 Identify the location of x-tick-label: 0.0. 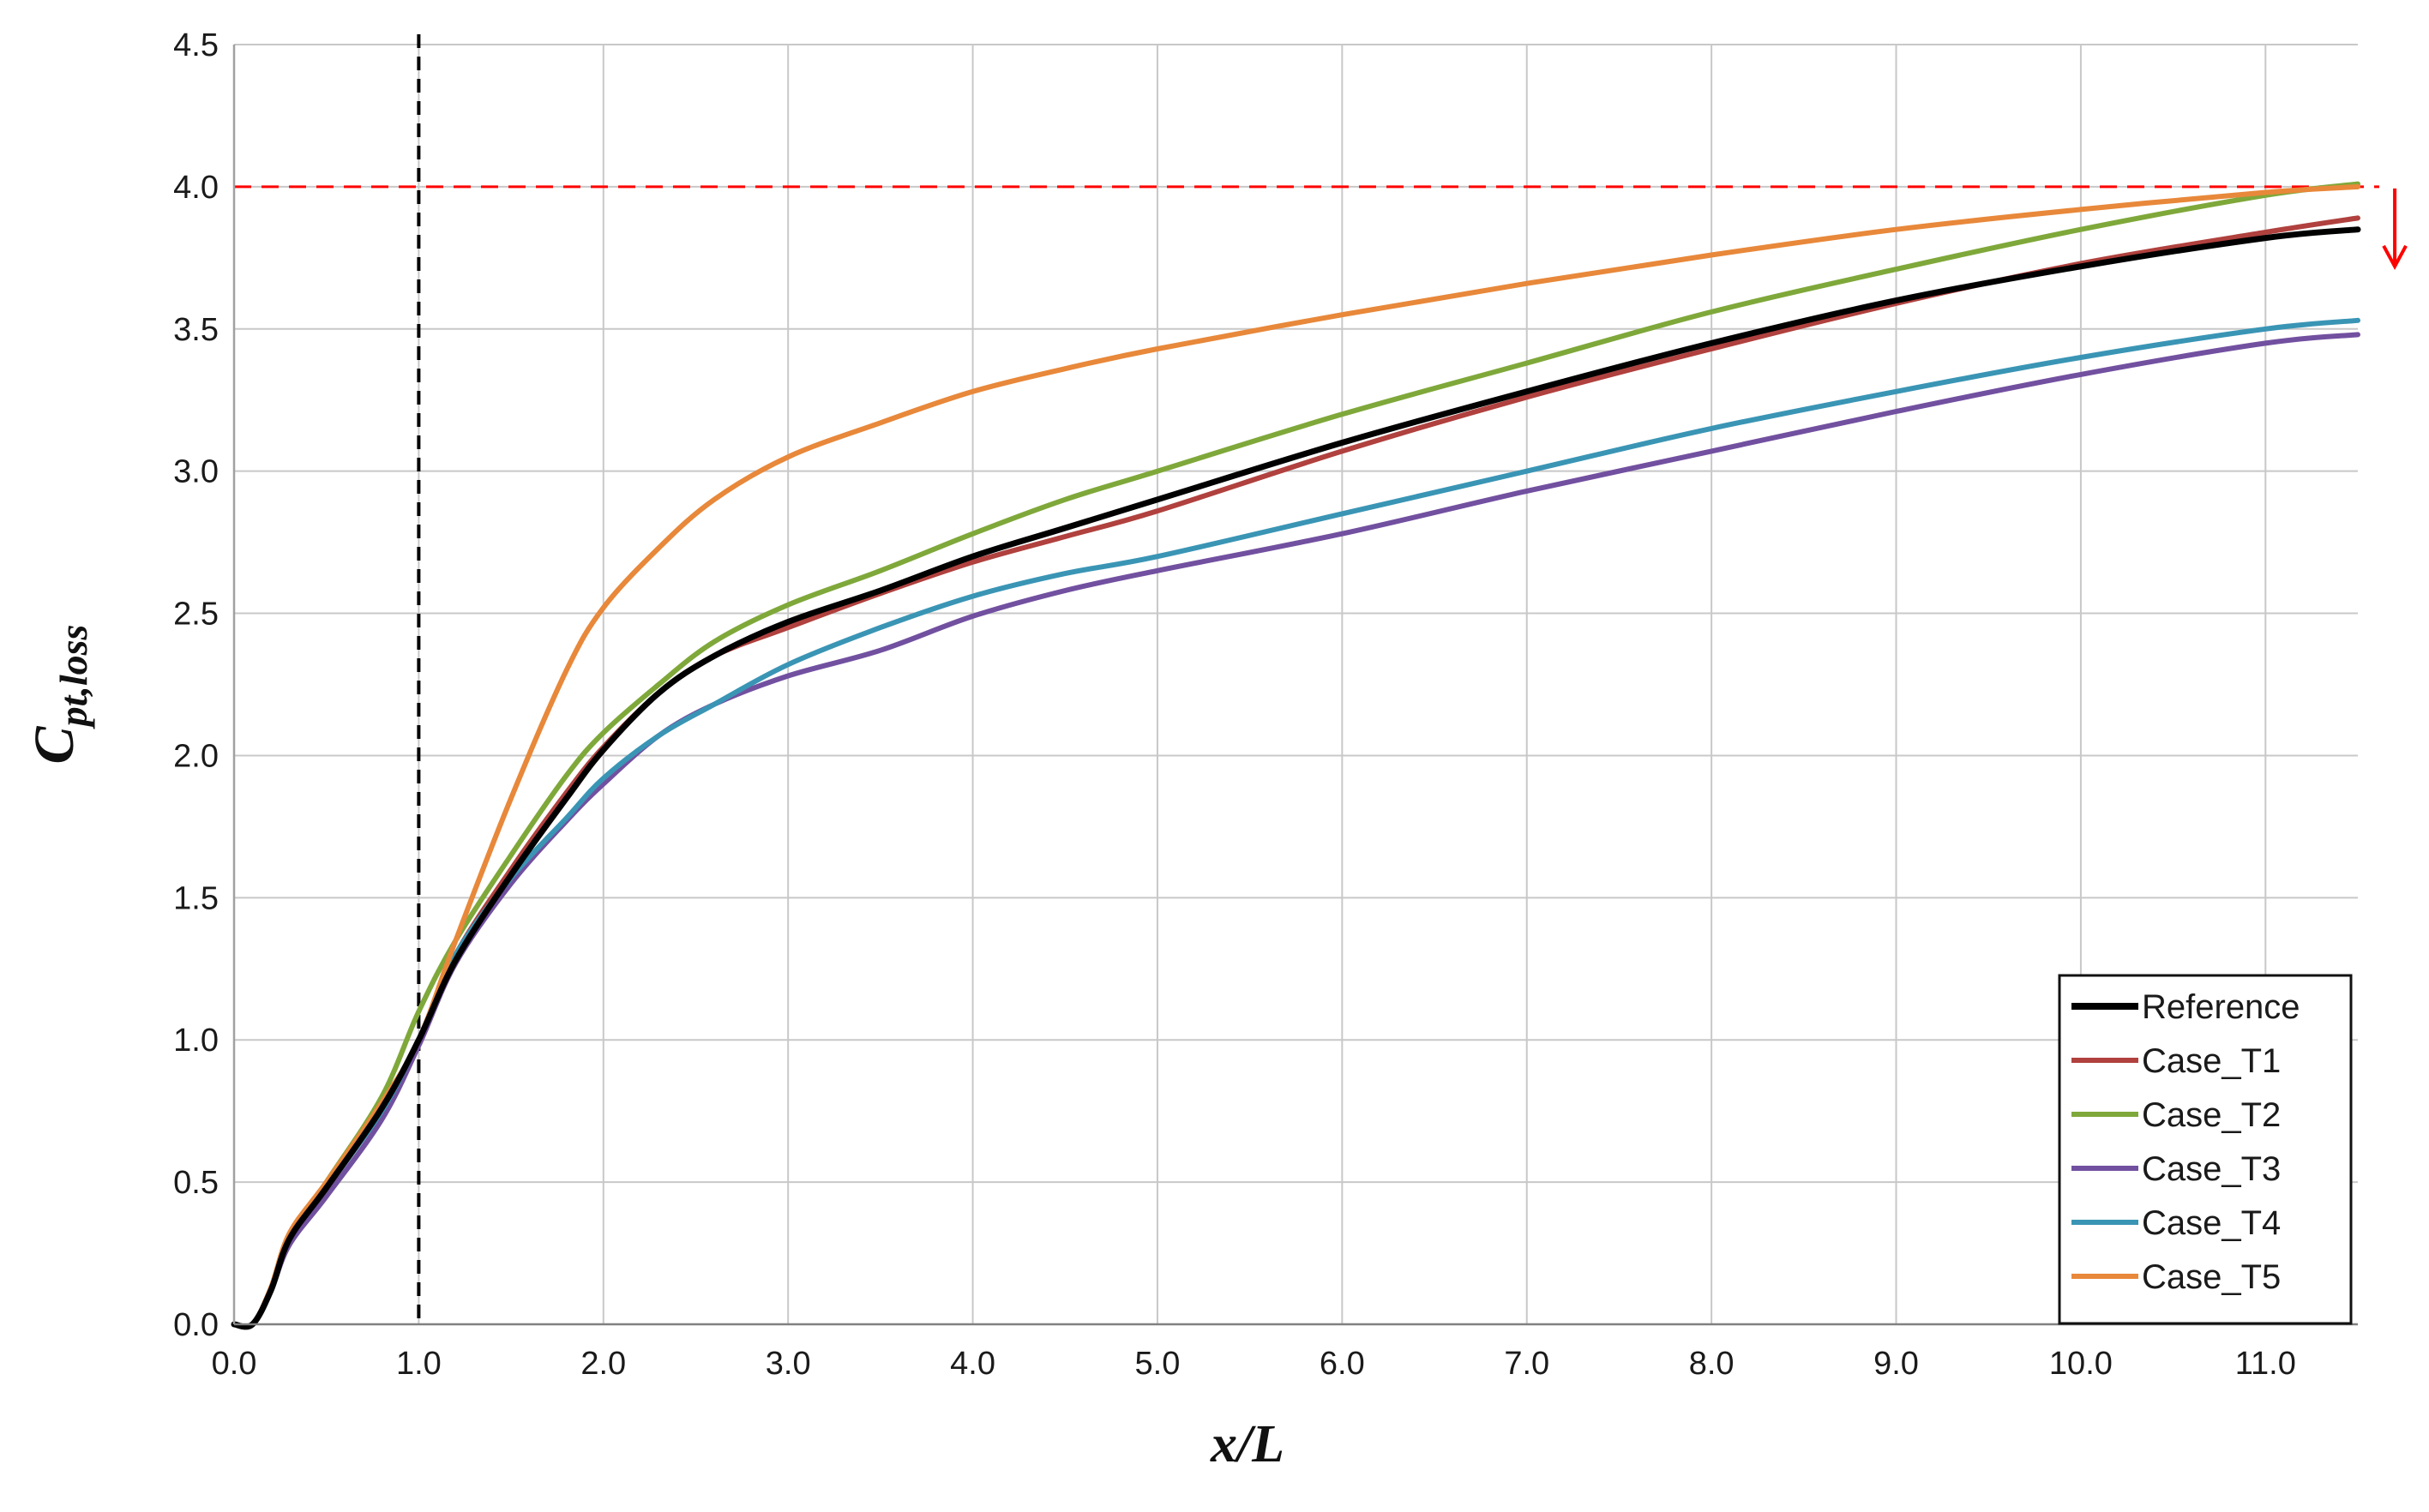
(235, 1364).